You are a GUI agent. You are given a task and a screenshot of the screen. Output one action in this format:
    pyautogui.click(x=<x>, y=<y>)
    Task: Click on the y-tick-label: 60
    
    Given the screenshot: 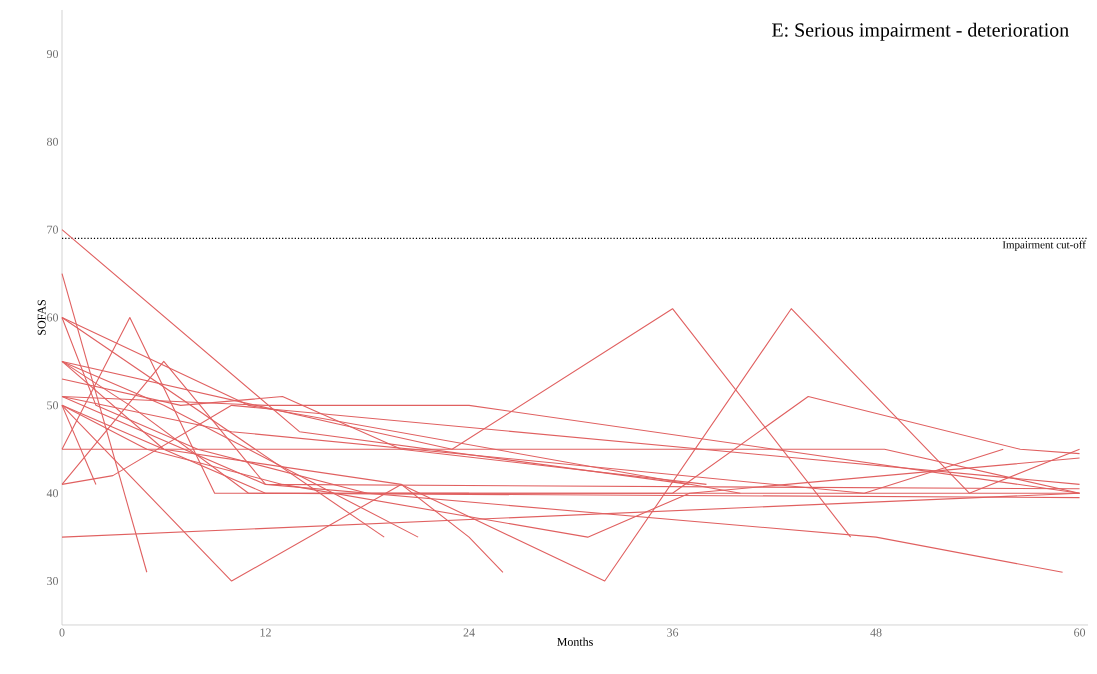 What is the action you would take?
    pyautogui.click(x=53, y=317)
    